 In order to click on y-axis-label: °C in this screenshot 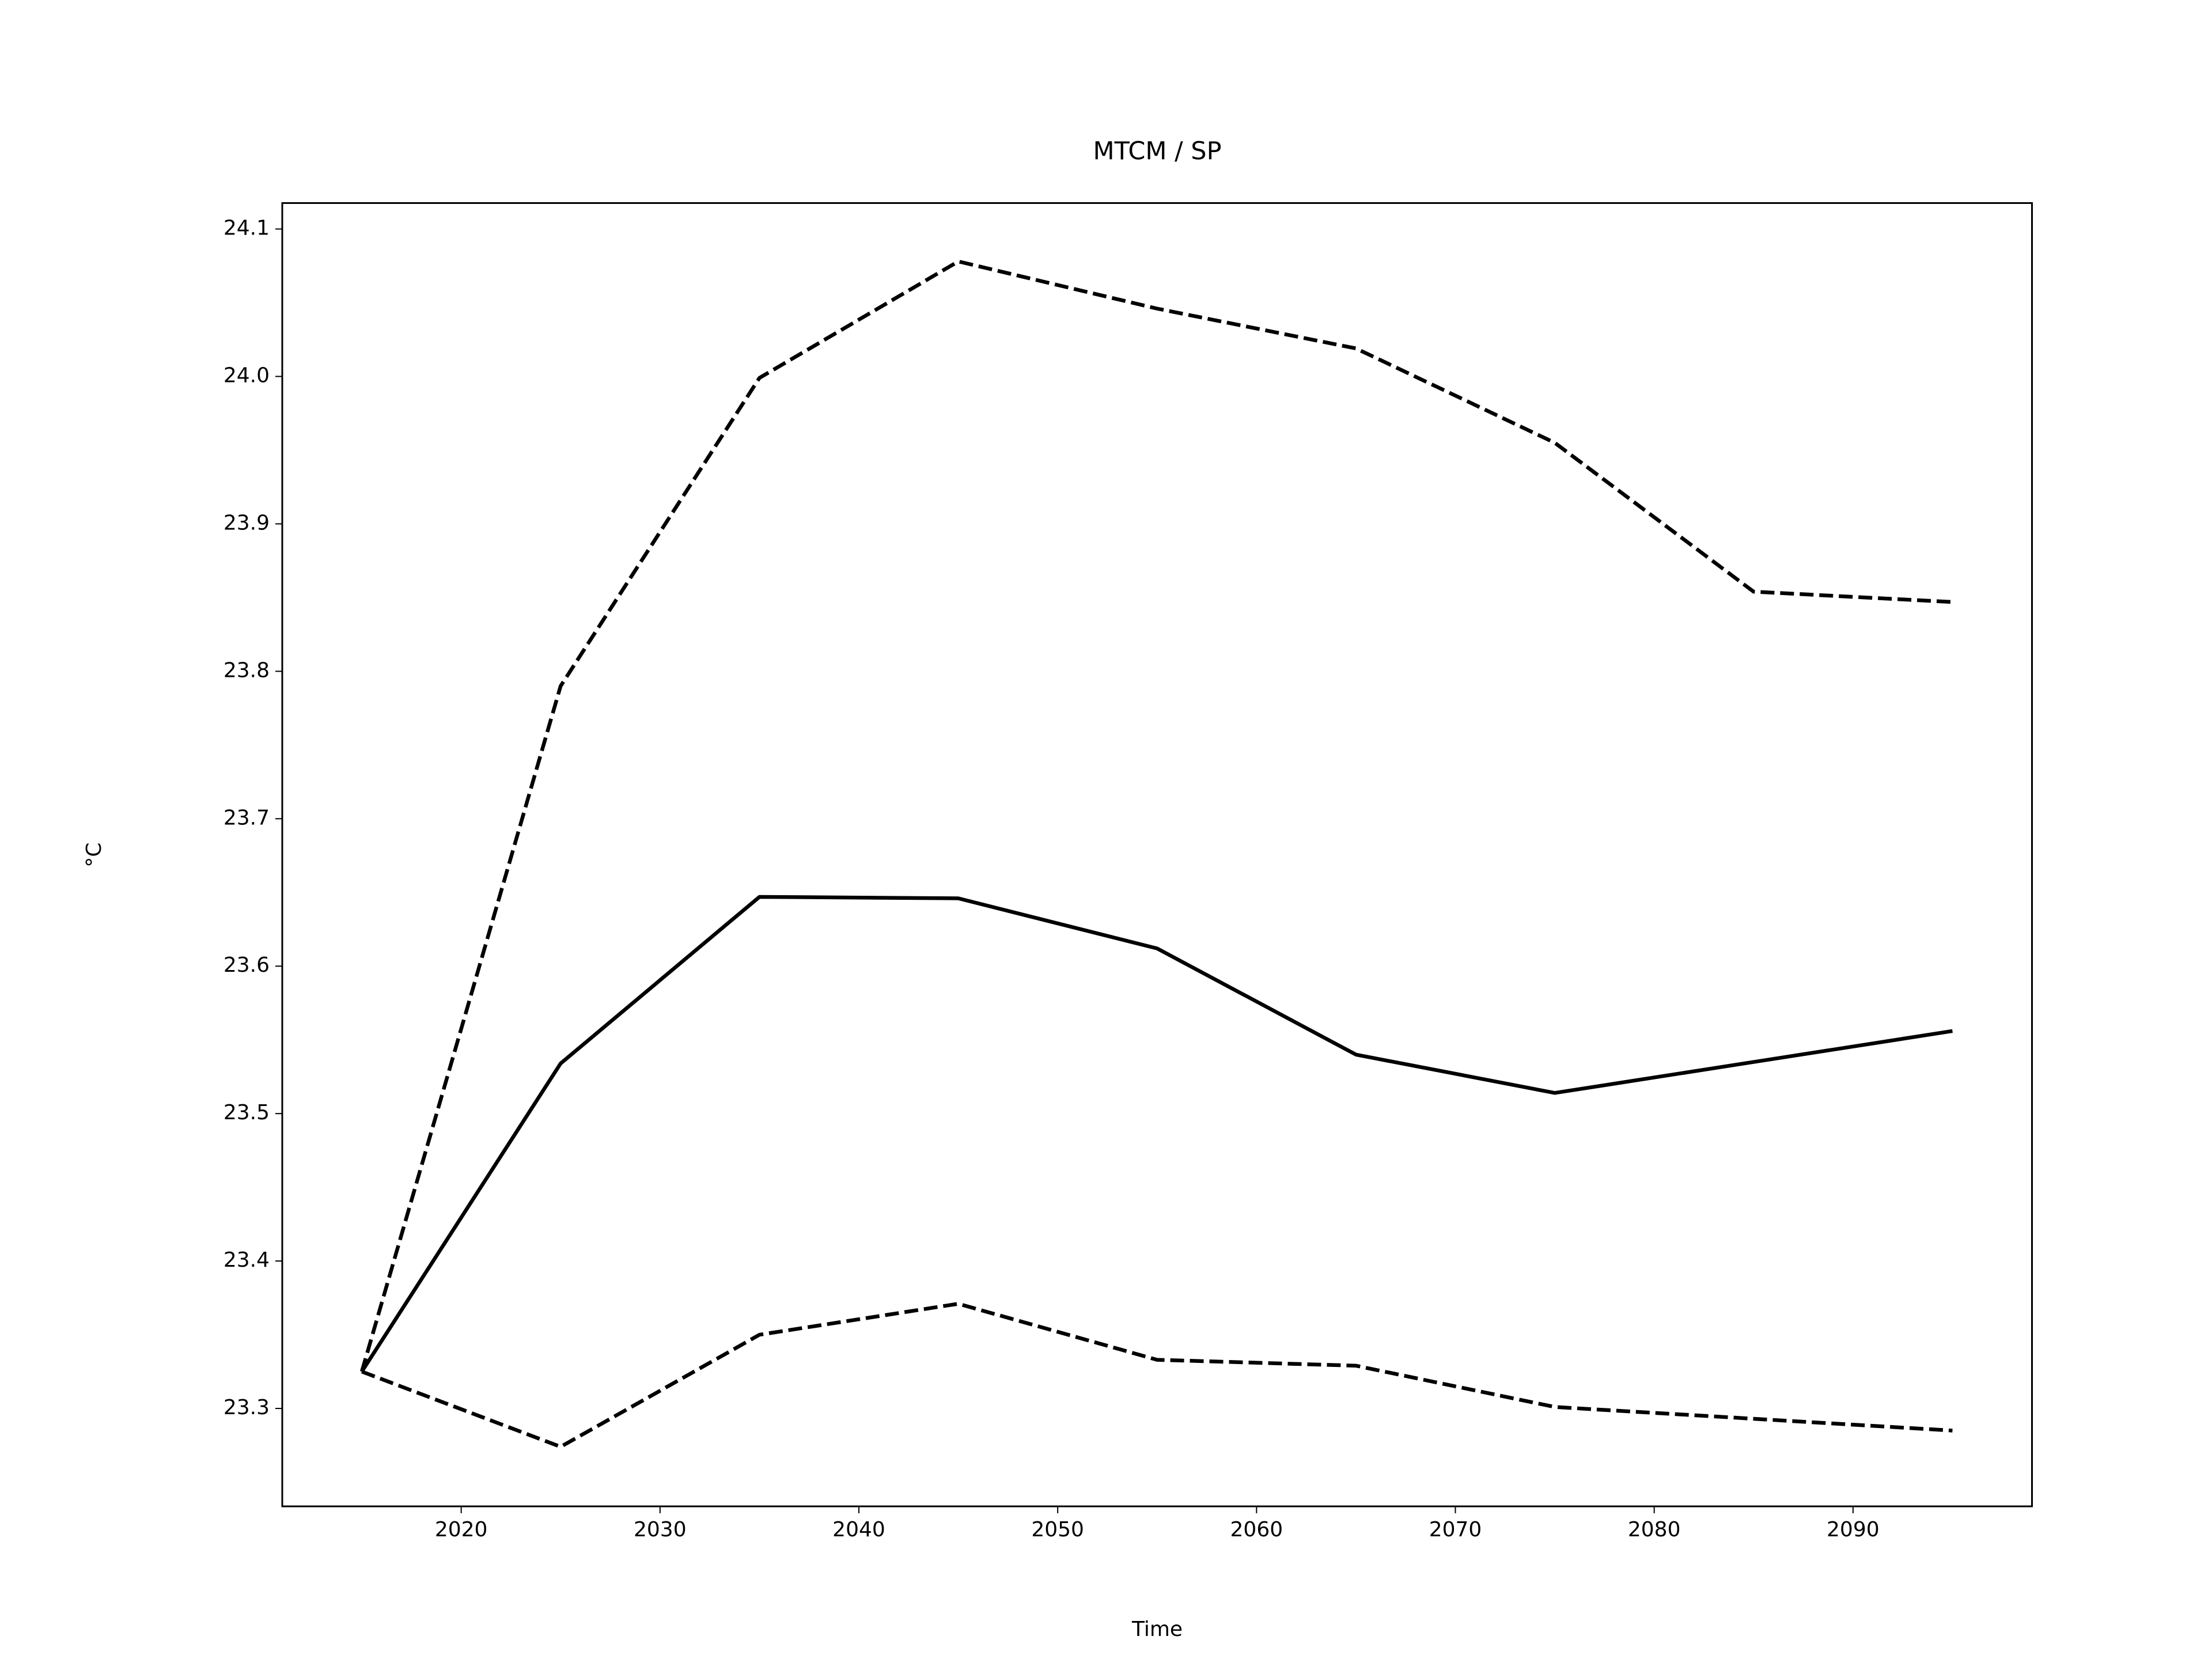, I will do `click(94, 854)`.